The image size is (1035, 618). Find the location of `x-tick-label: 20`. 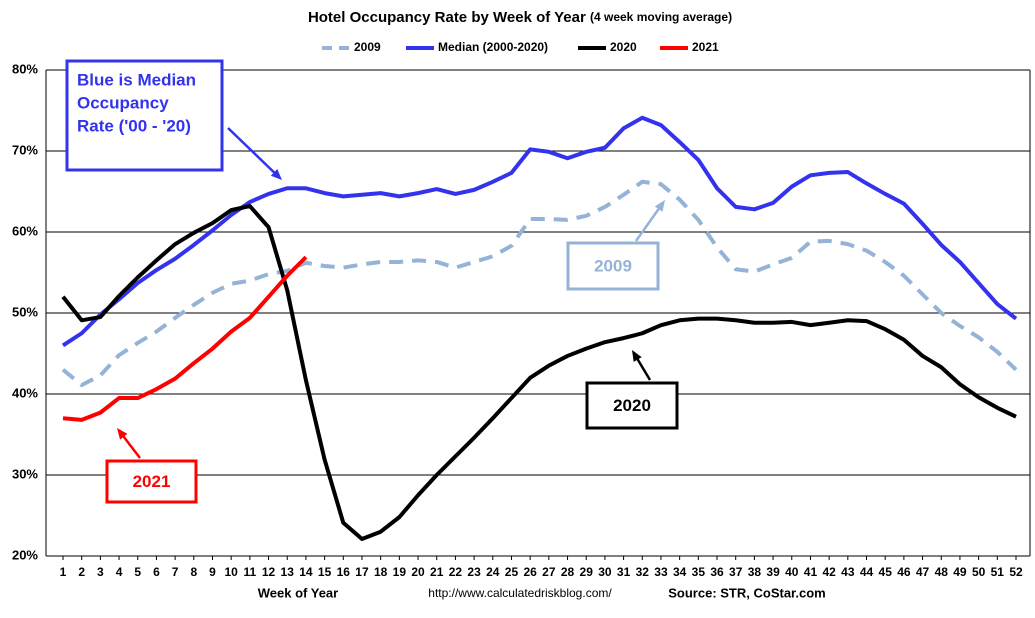

x-tick-label: 20 is located at coordinates (418, 572).